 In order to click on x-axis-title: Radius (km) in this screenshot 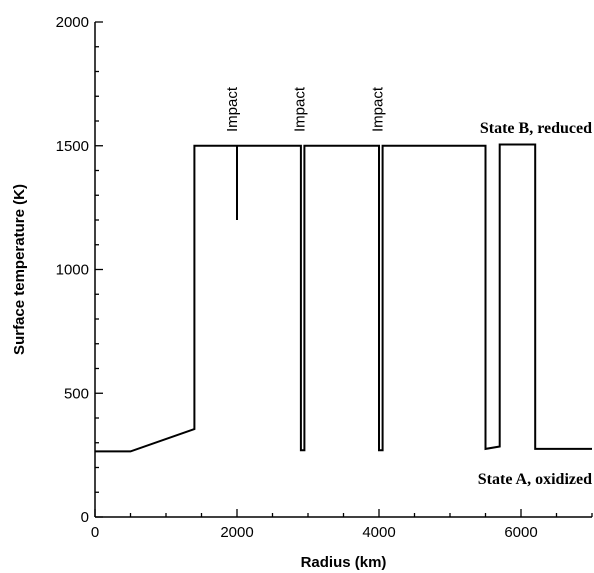, I will do `click(344, 562)`.